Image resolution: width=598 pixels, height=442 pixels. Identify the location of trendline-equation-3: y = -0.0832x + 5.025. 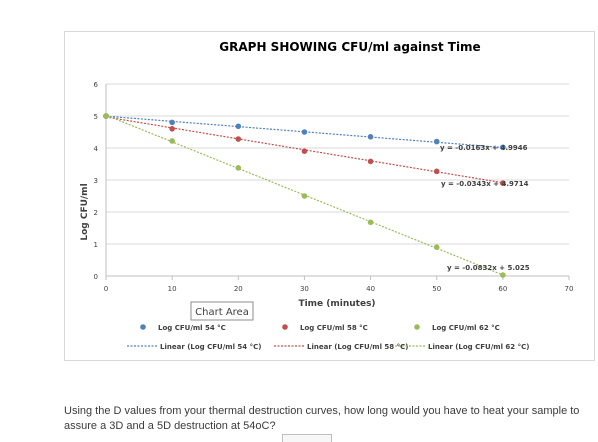
(488, 268).